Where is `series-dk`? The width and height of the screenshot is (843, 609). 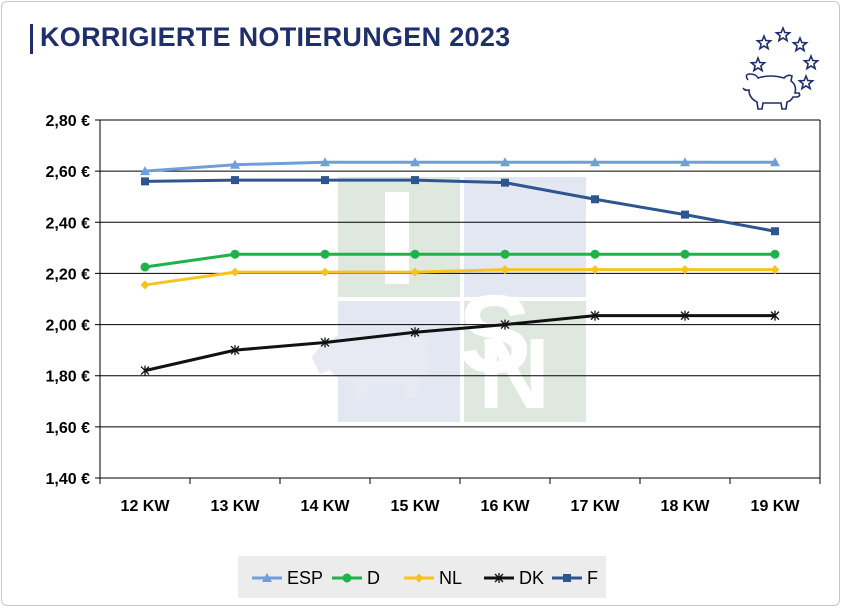
series-dk is located at coordinates (460, 343).